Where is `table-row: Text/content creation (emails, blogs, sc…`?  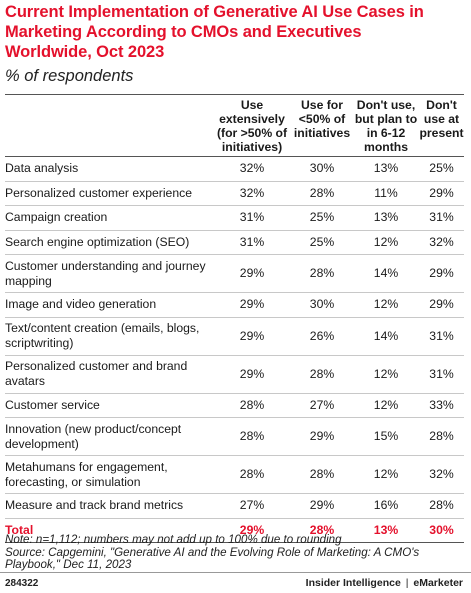 table-row: Text/content creation (emails, blogs, sc… is located at coordinates (234, 336).